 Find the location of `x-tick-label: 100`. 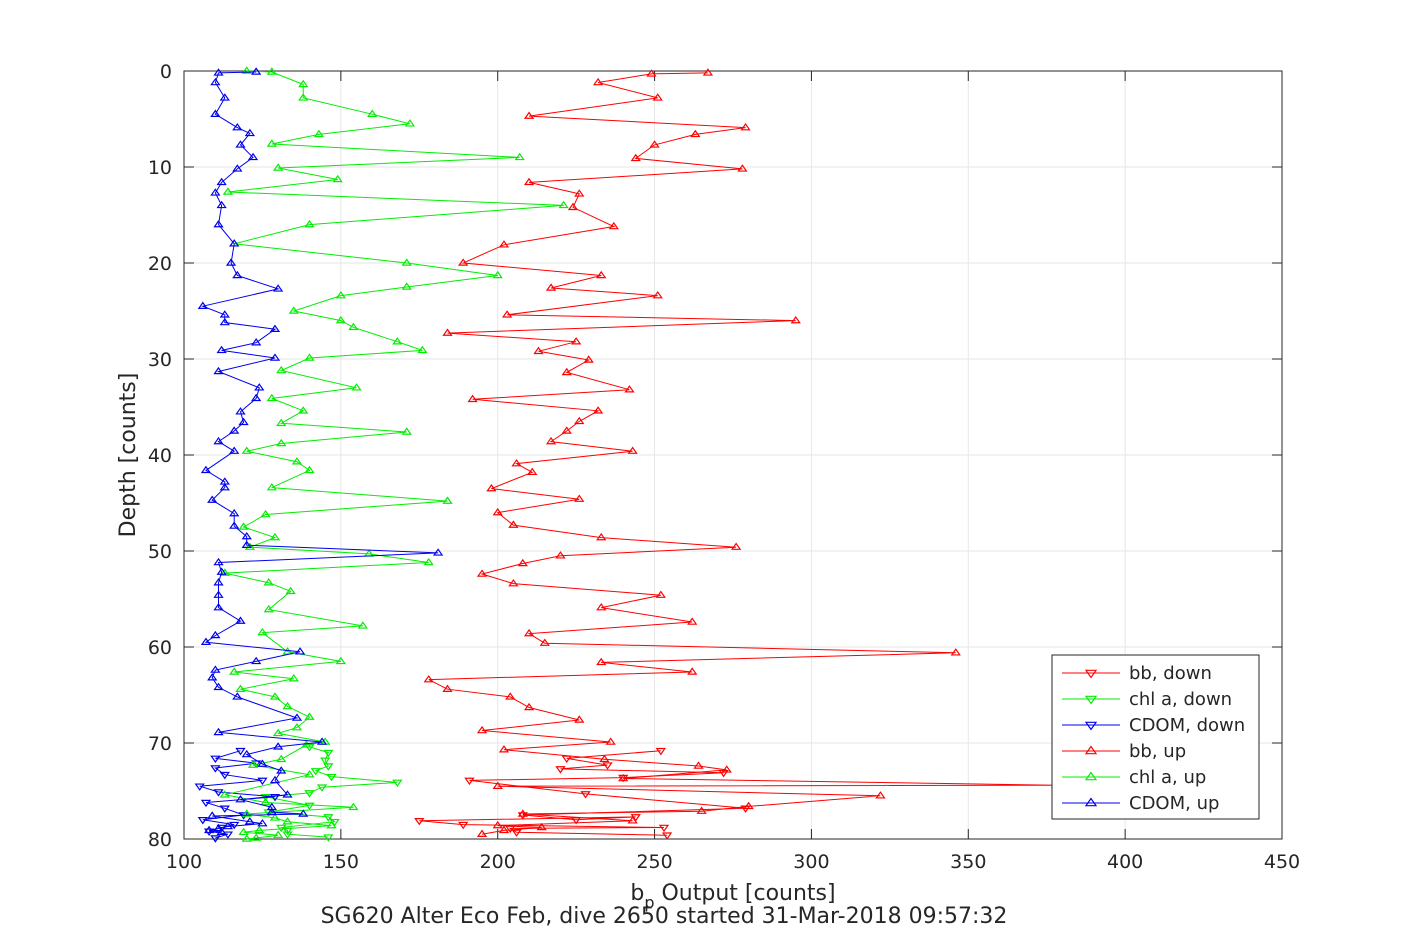

x-tick-label: 100 is located at coordinates (184, 862).